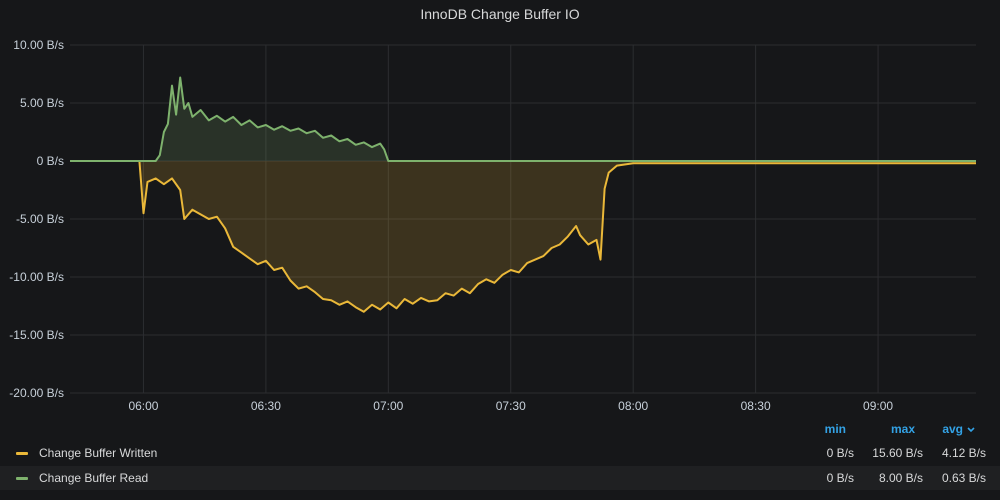  I want to click on x-tick-label: 09:00, so click(878, 406).